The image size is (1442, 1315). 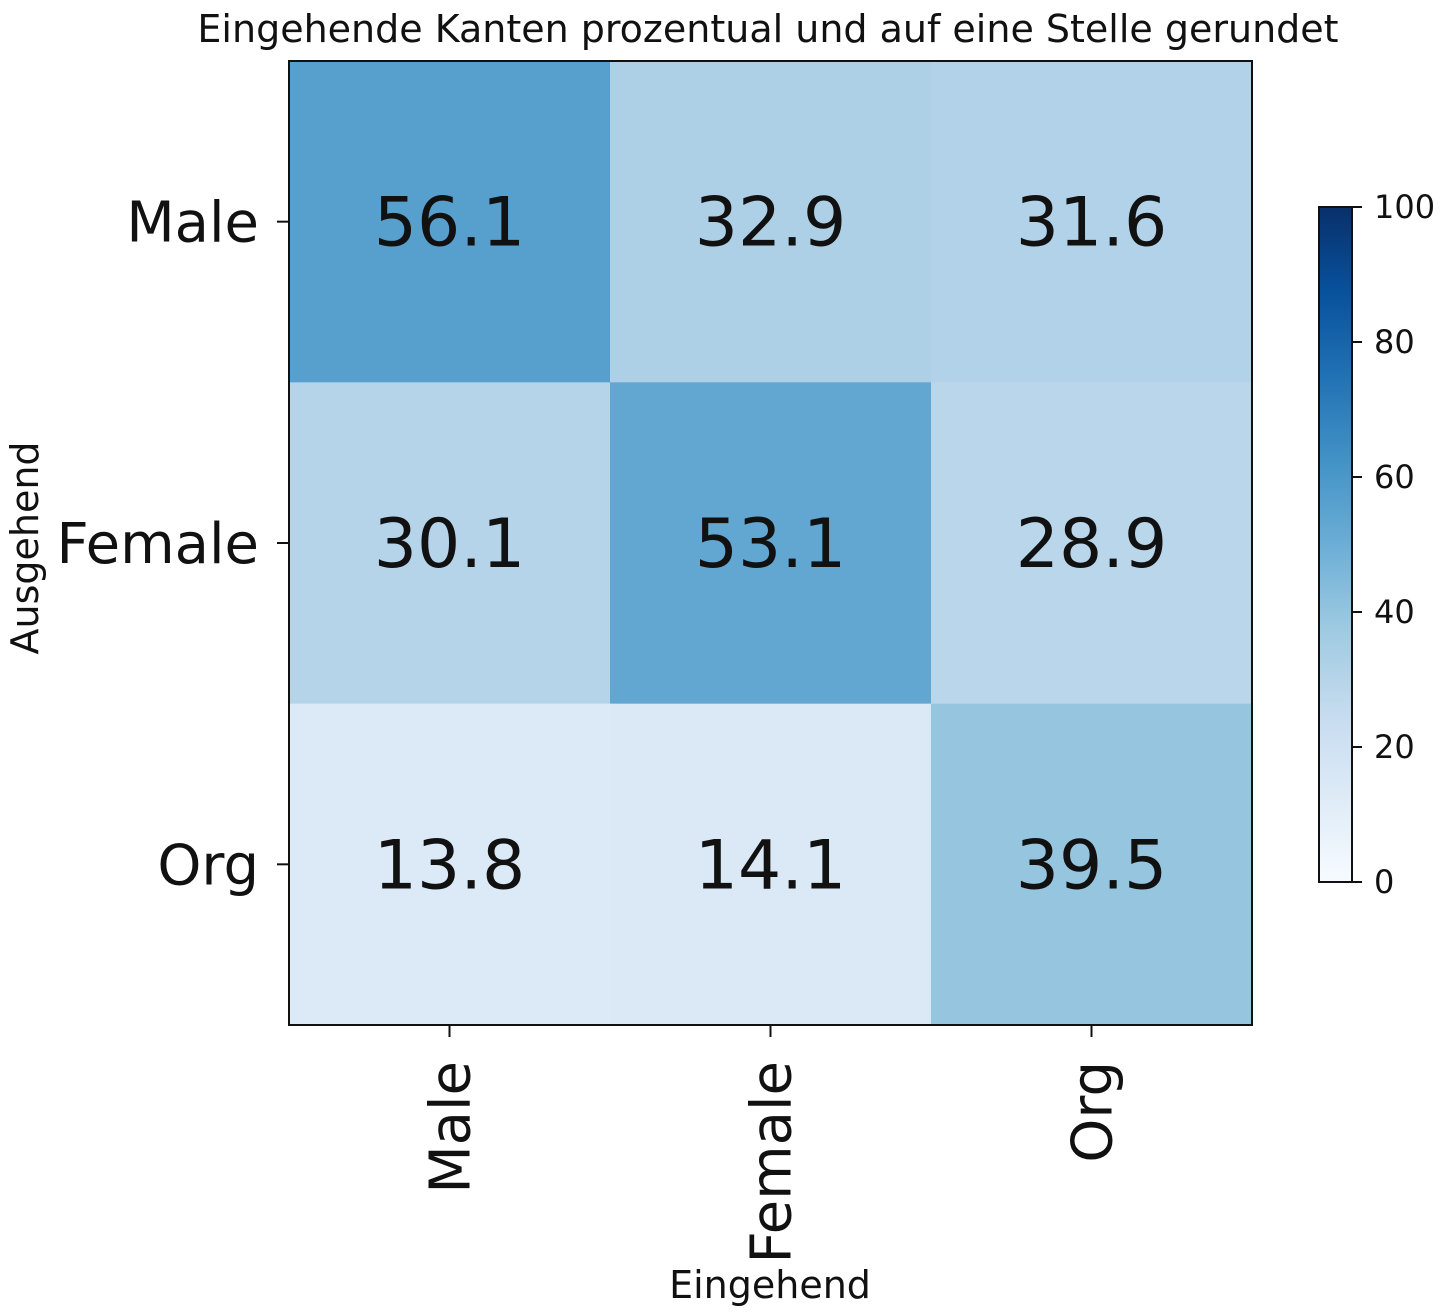 I want to click on x-tick-label: Female, so click(x=772, y=1162).